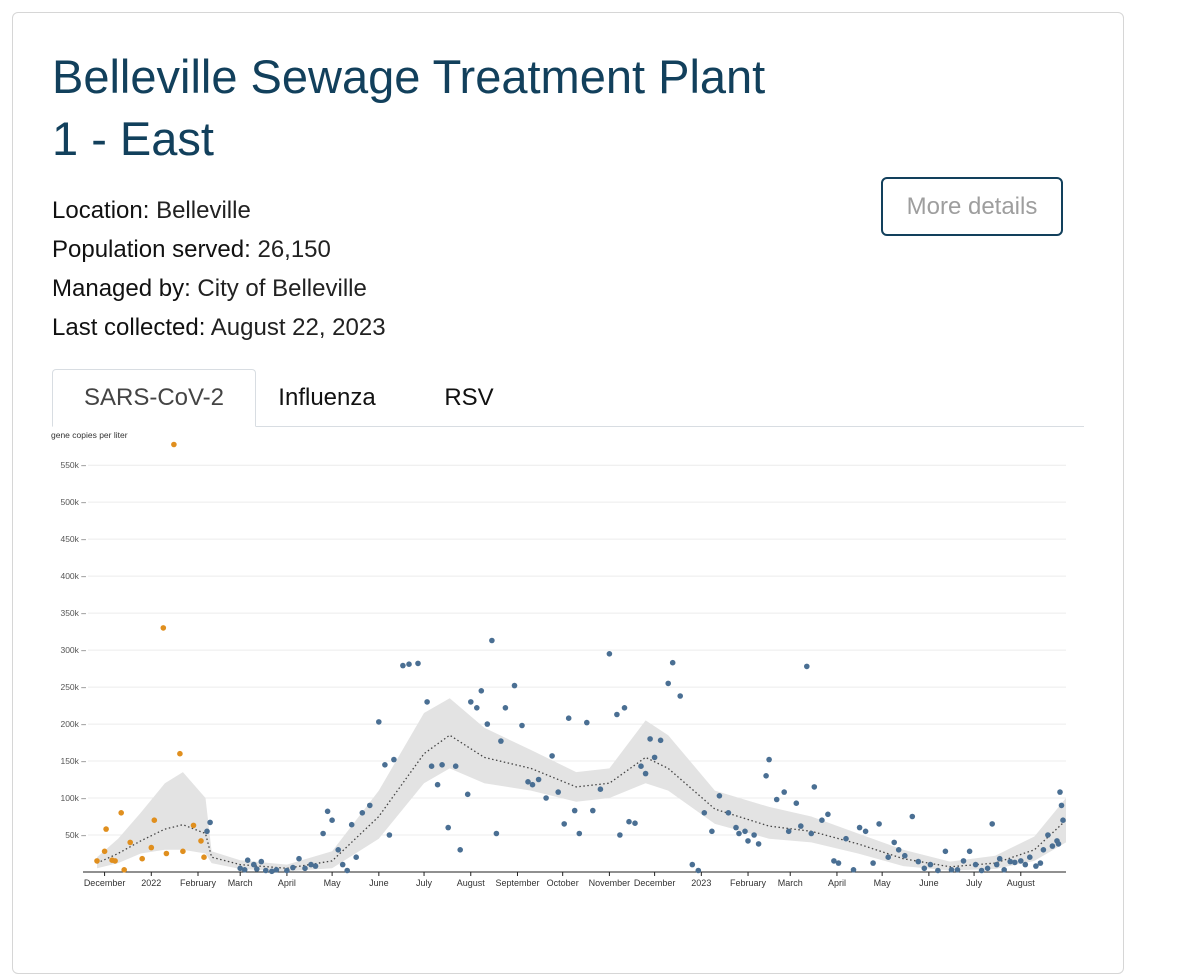 The height and width of the screenshot is (974, 1200). What do you see at coordinates (73, 502) in the screenshot?
I see `y-tick-label: 500k –` at bounding box center [73, 502].